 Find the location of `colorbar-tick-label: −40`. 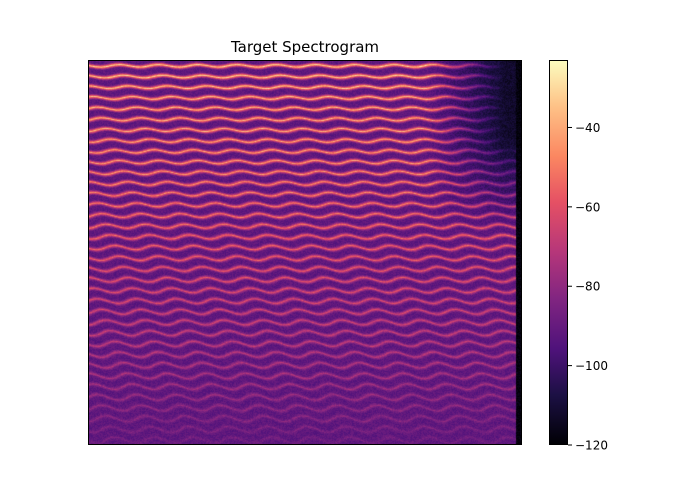

colorbar-tick-label: −40 is located at coordinates (587, 128).